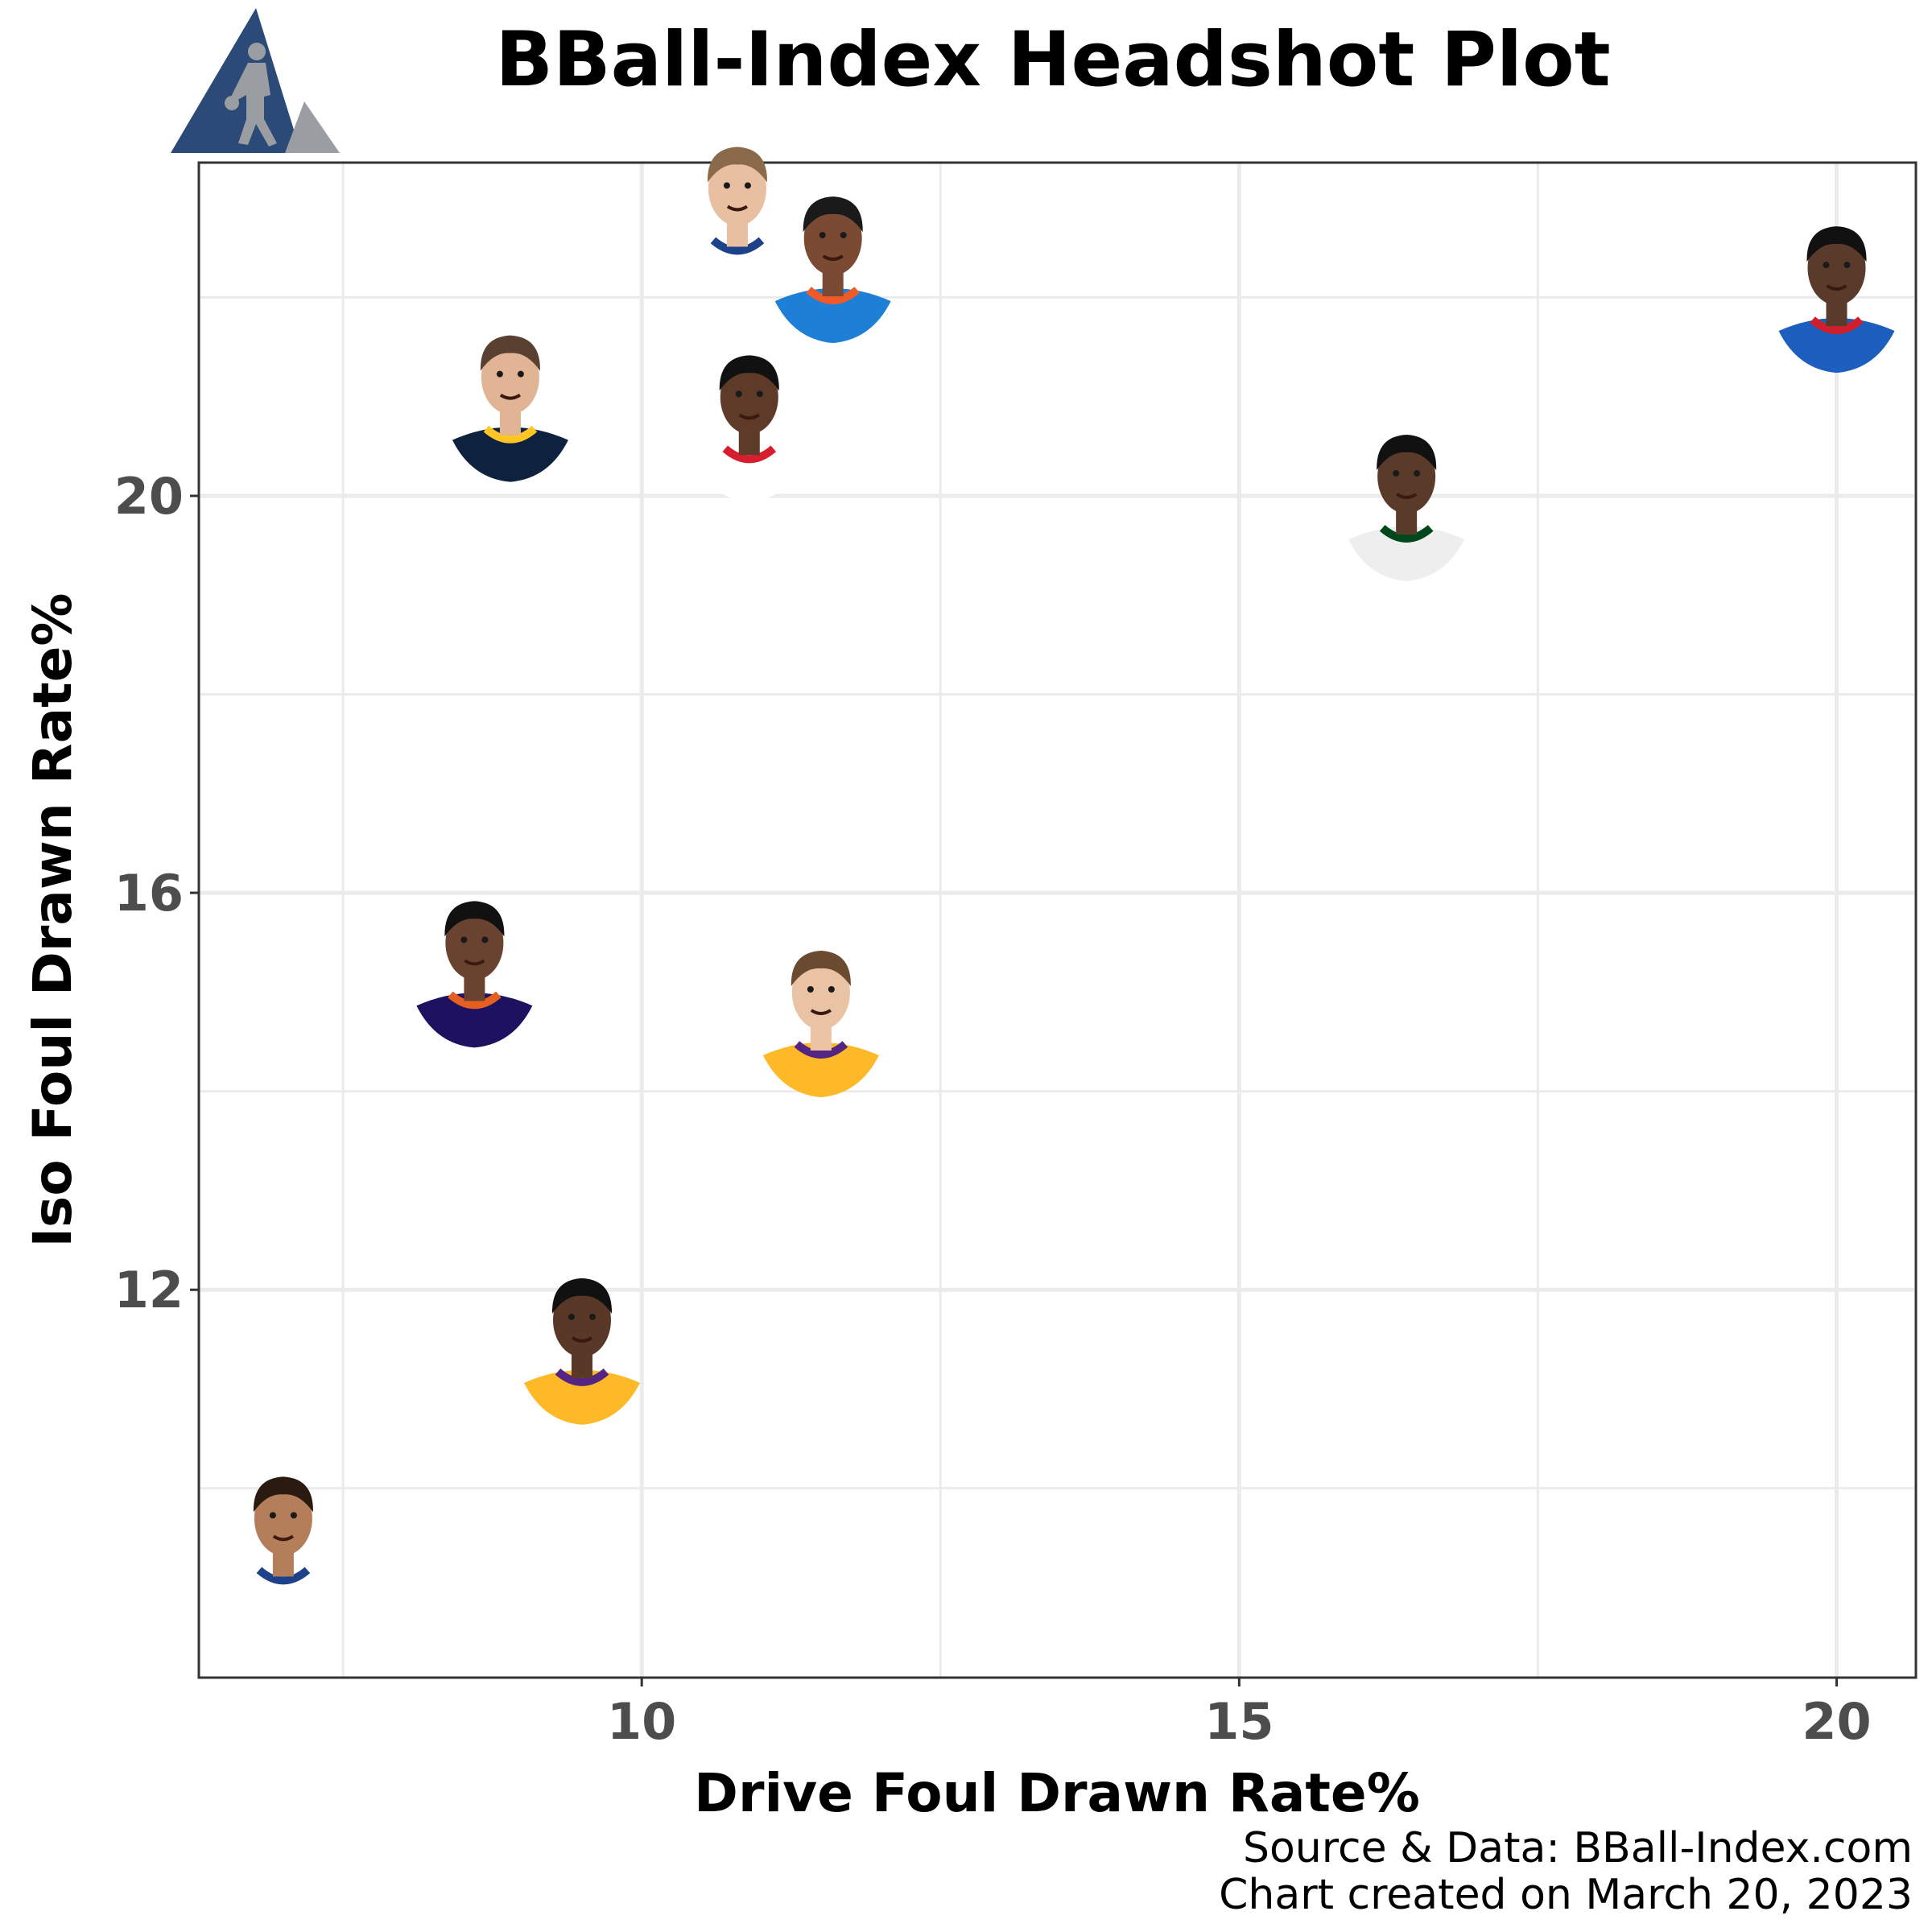 This screenshot has width=1932, height=1932. I want to click on logo-grey-triangle, so click(312, 127).